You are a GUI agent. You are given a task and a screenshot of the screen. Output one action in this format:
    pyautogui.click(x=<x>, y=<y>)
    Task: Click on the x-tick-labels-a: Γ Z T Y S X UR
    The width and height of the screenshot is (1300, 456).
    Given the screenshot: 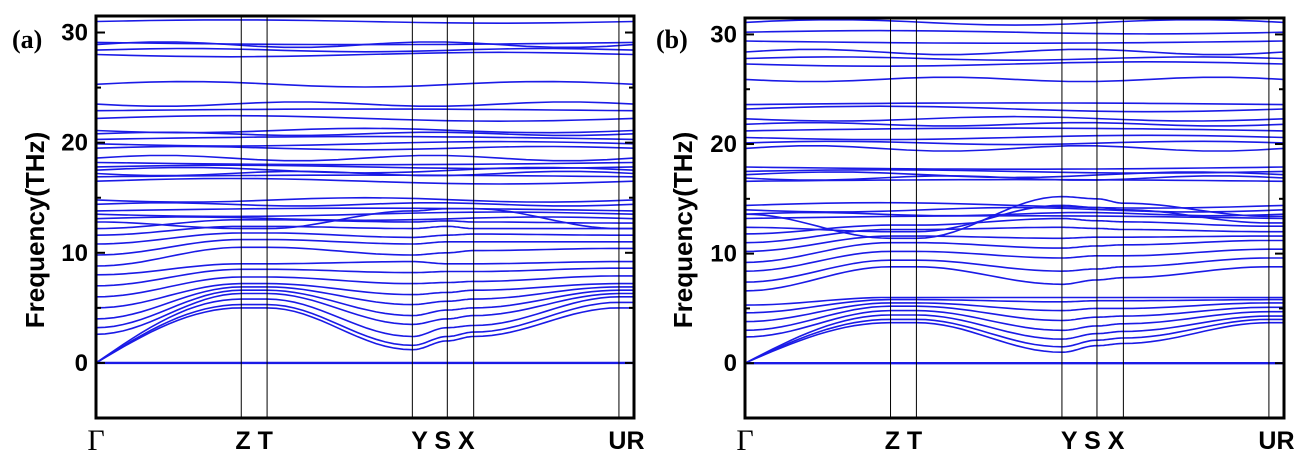 What is the action you would take?
    pyautogui.click(x=365, y=440)
    